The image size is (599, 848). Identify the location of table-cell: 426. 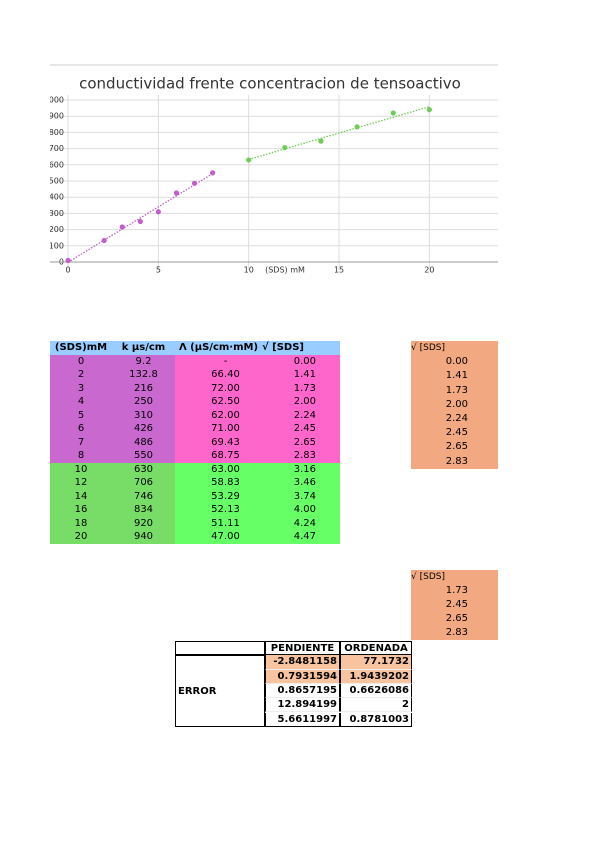
(143, 429).